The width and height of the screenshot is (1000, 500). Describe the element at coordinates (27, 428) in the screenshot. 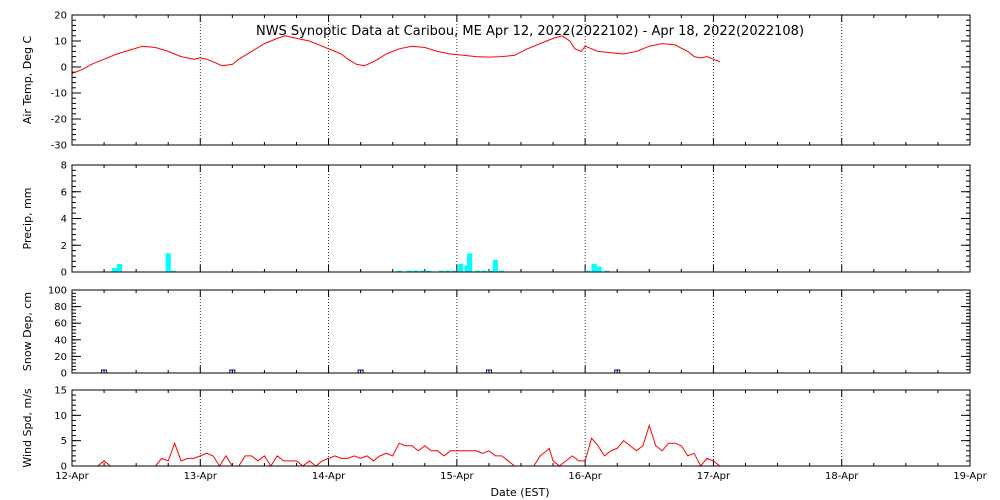

I see `y-axis-label-wind: Wind Spd, m/s` at that location.